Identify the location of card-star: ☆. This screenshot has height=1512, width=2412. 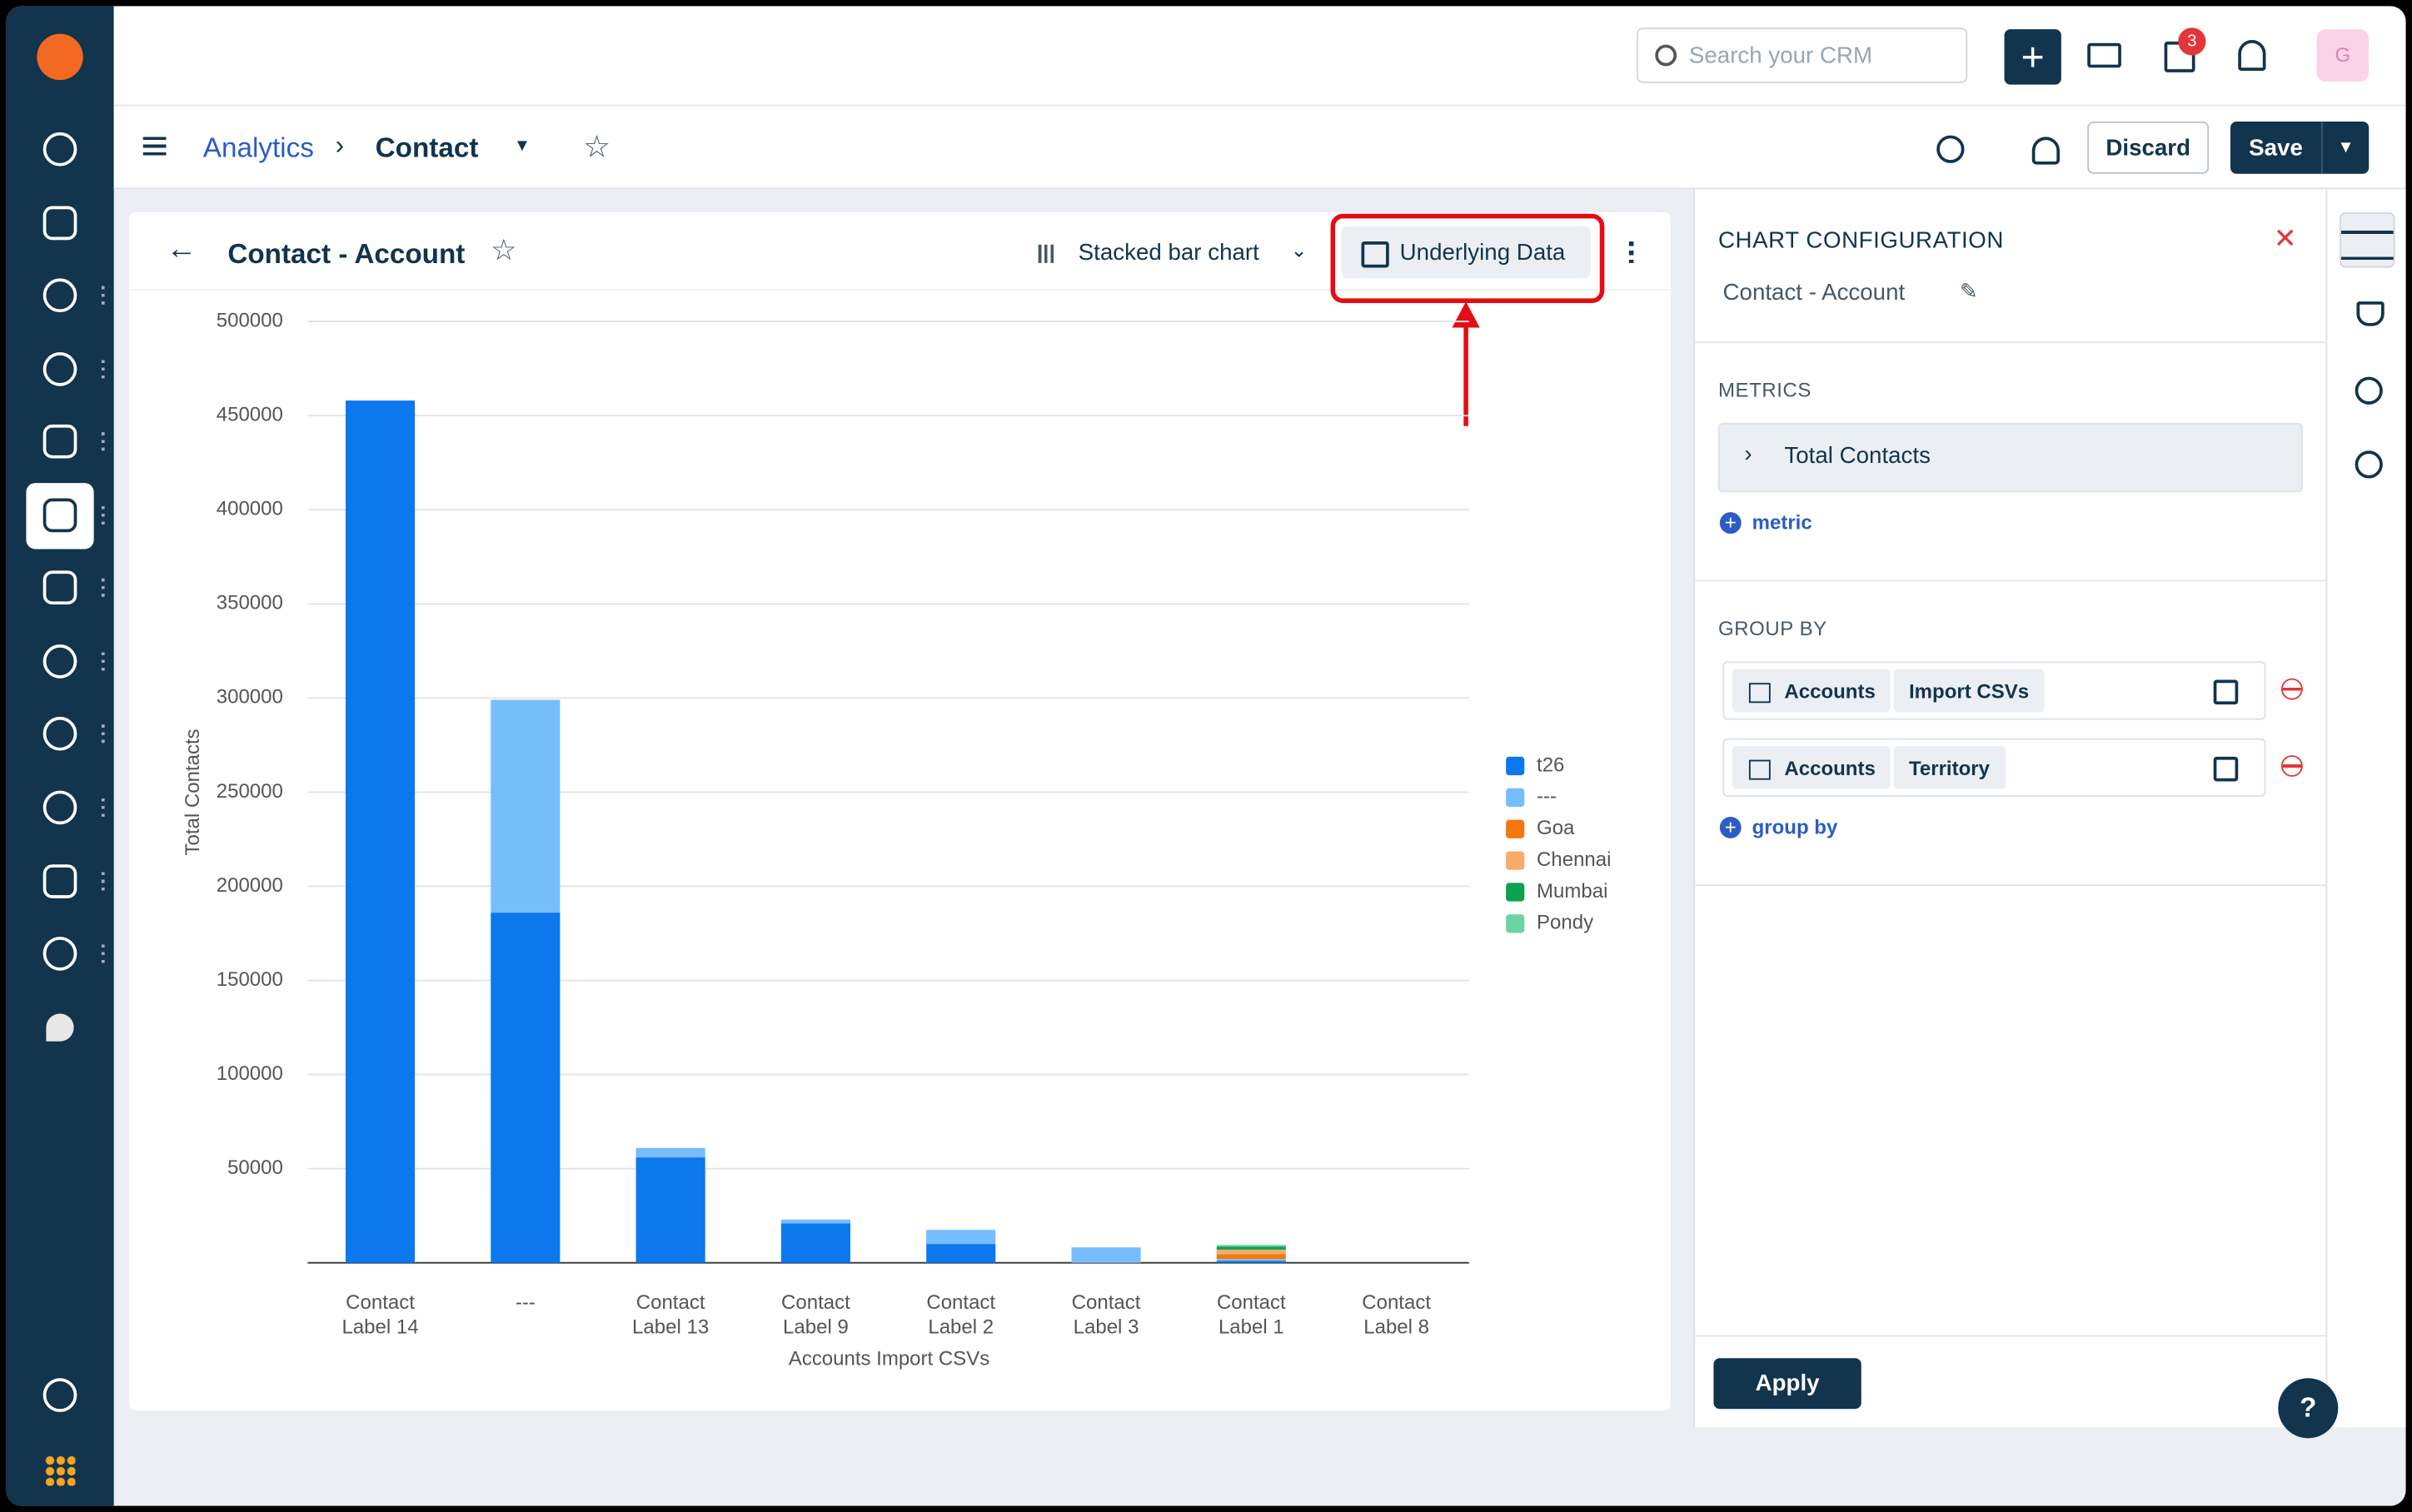
(504, 251).